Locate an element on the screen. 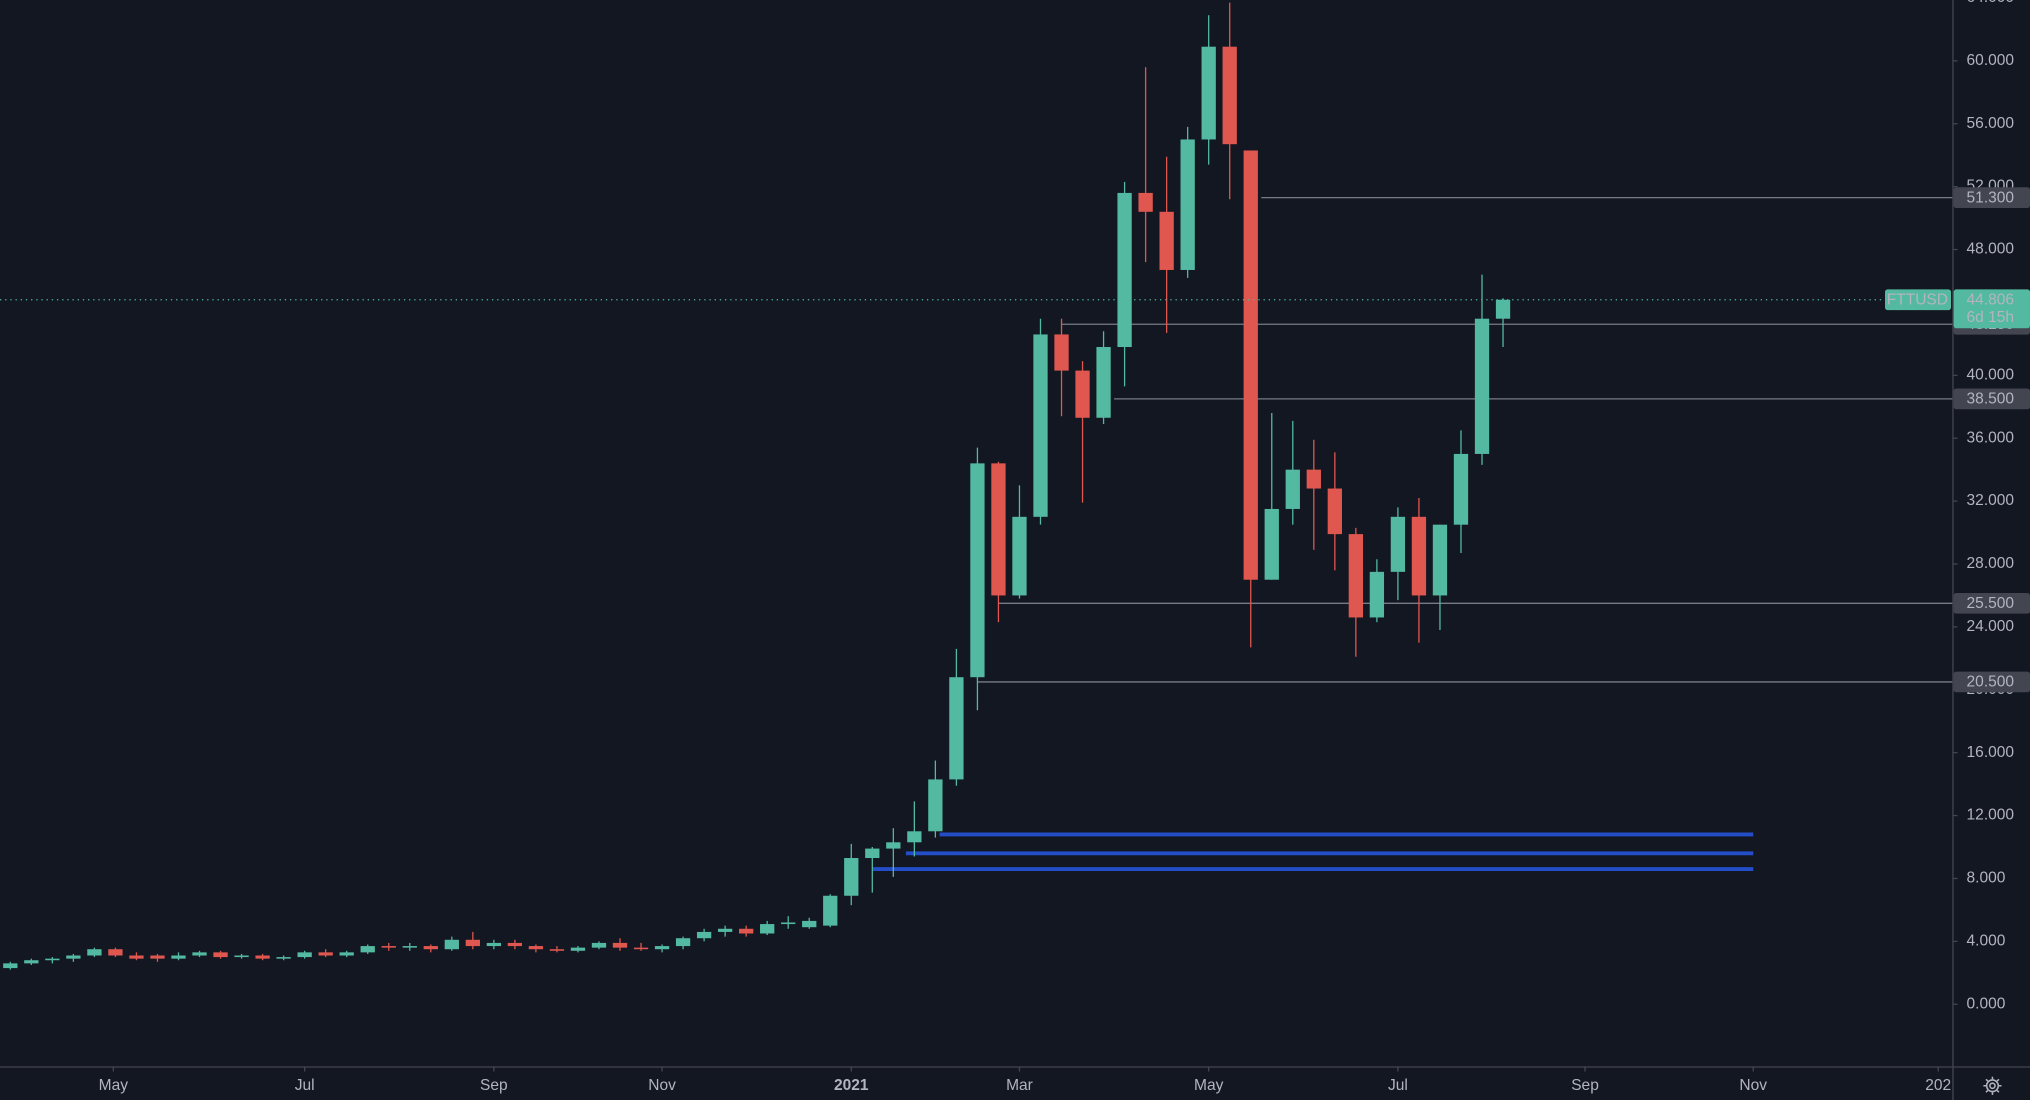 The height and width of the screenshot is (1100, 2030). level-label: 25.500 is located at coordinates (1991, 603).